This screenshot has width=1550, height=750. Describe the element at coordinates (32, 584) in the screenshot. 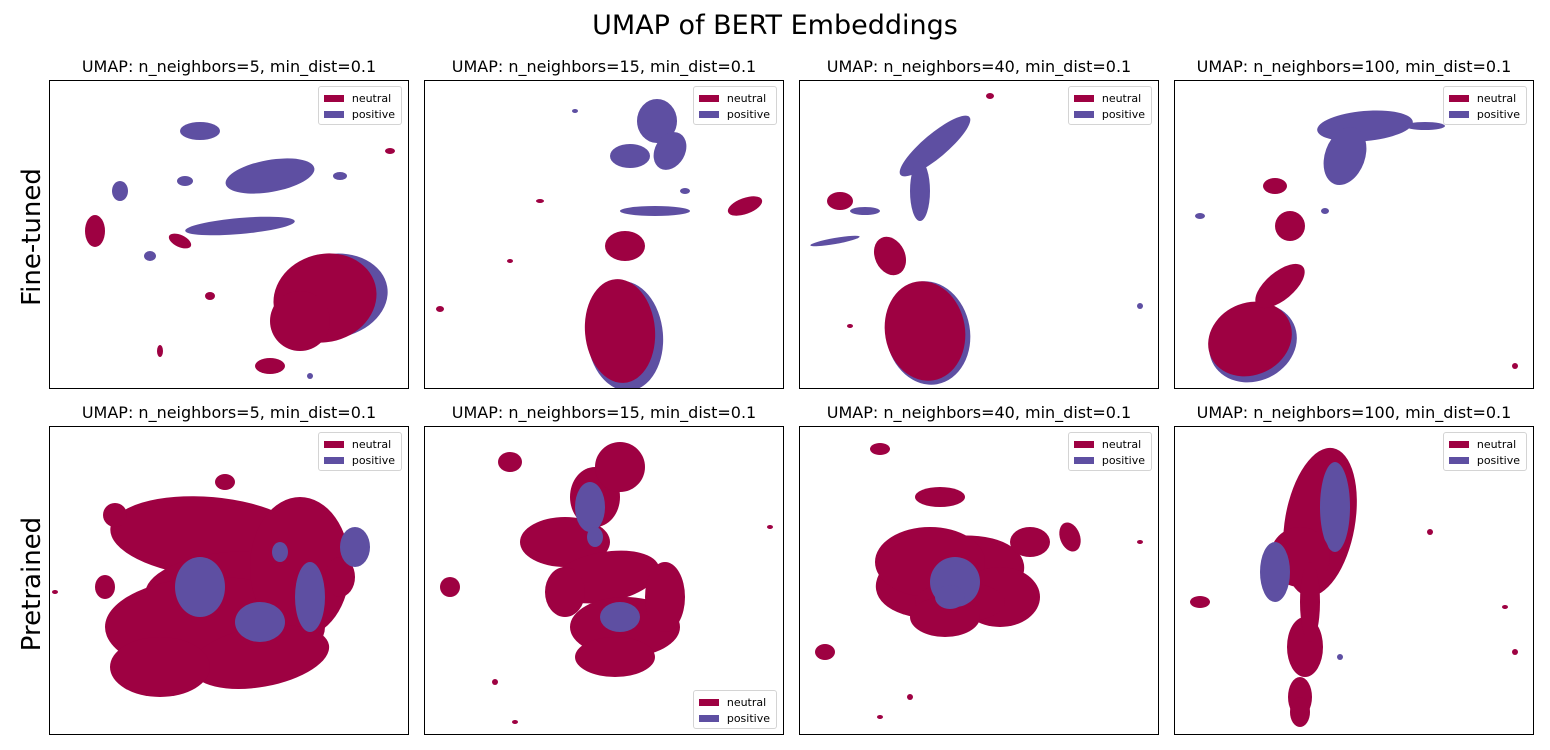

I see `row-label-pretrained: Pretrained` at that location.